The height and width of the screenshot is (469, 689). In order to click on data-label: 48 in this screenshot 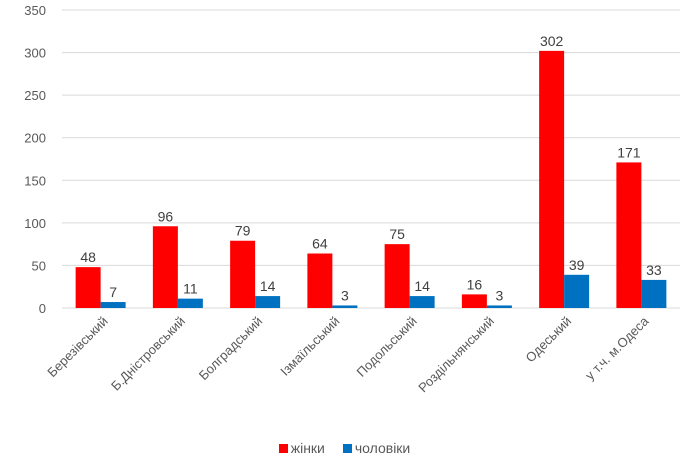, I will do `click(88, 257)`.